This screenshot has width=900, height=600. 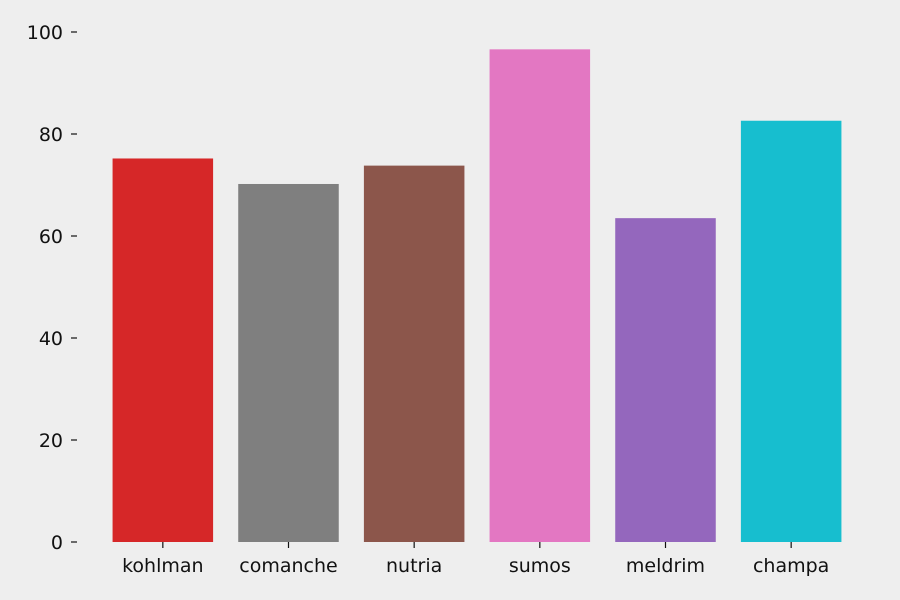 I want to click on bar-champa, so click(x=791, y=331).